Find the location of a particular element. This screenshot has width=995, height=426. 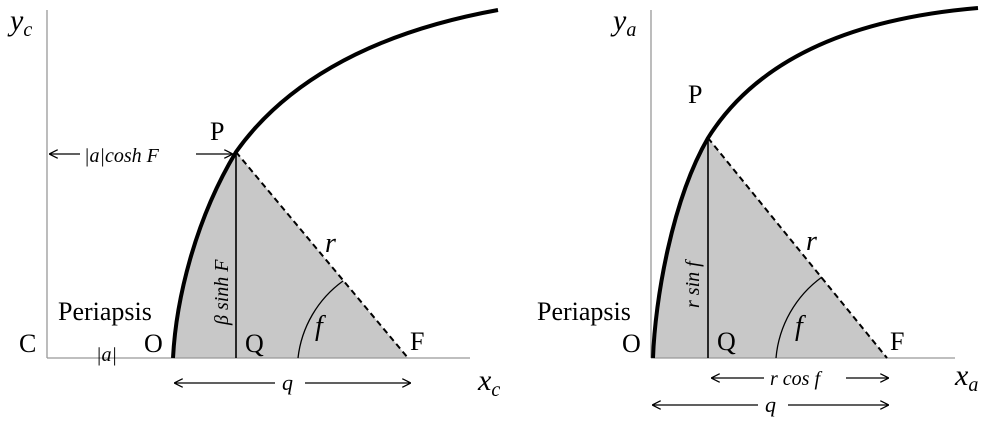

left-q-label-bg is located at coordinates (290, 383).